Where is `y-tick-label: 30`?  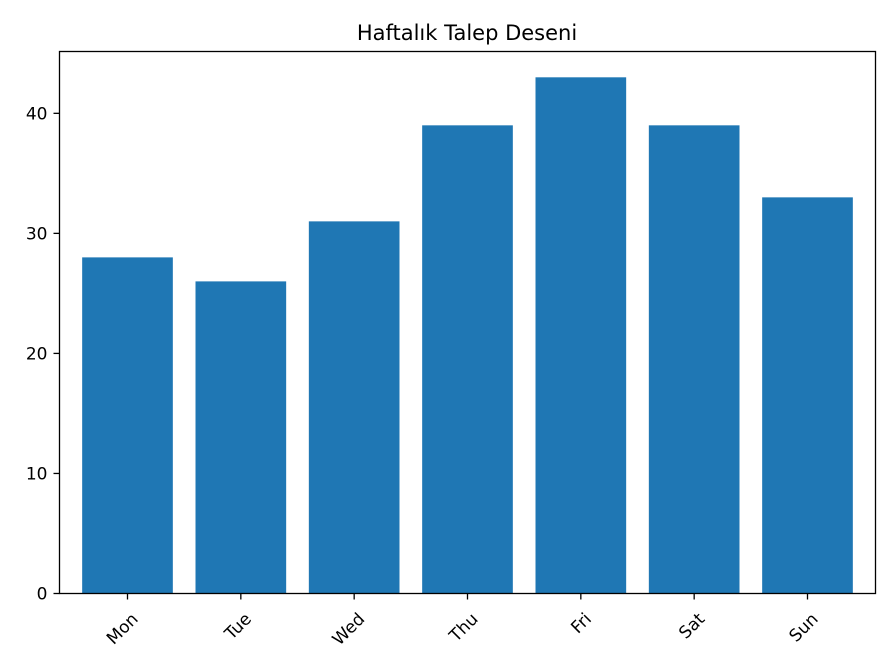
y-tick-label: 30 is located at coordinates (37, 234).